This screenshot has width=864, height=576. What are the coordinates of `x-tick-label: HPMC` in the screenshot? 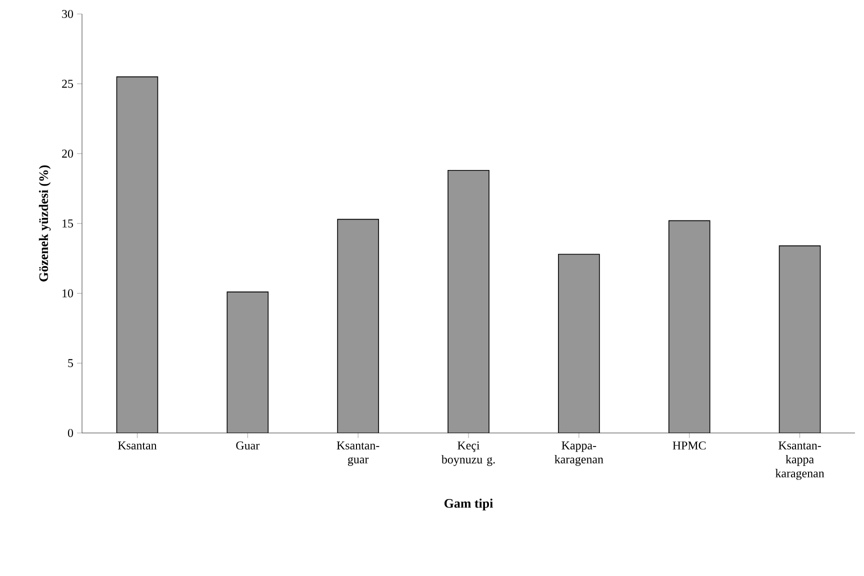 It's located at (689, 446).